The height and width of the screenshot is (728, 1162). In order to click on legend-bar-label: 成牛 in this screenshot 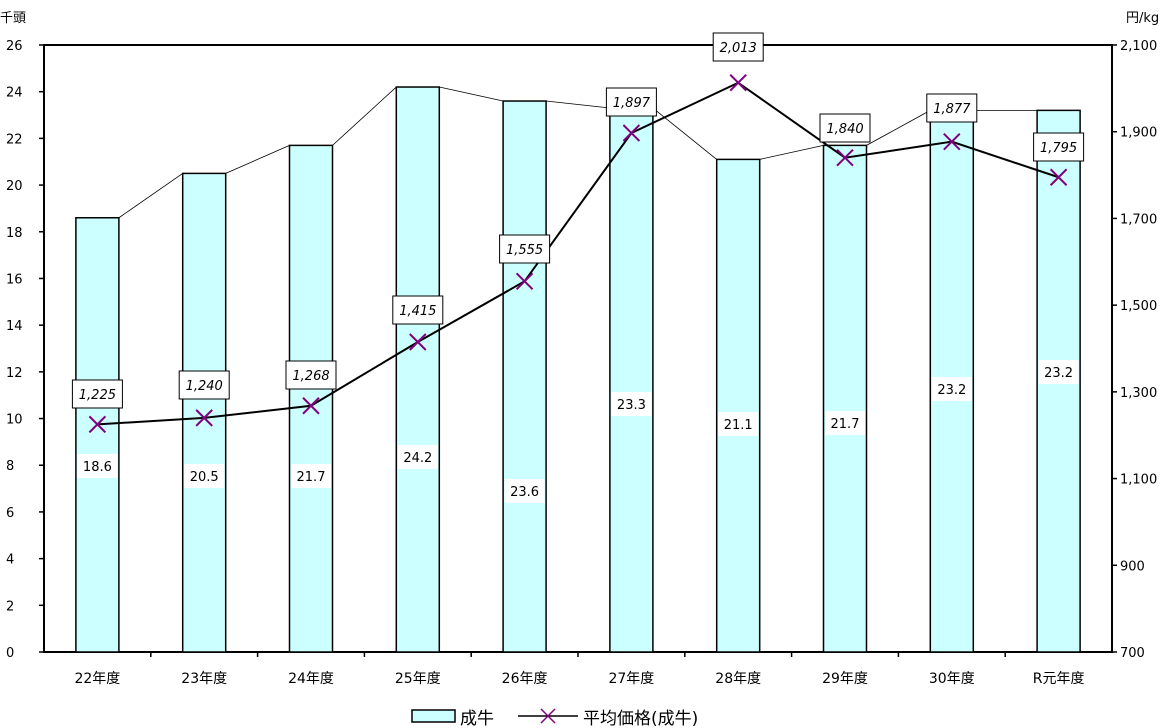, I will do `click(477, 718)`.